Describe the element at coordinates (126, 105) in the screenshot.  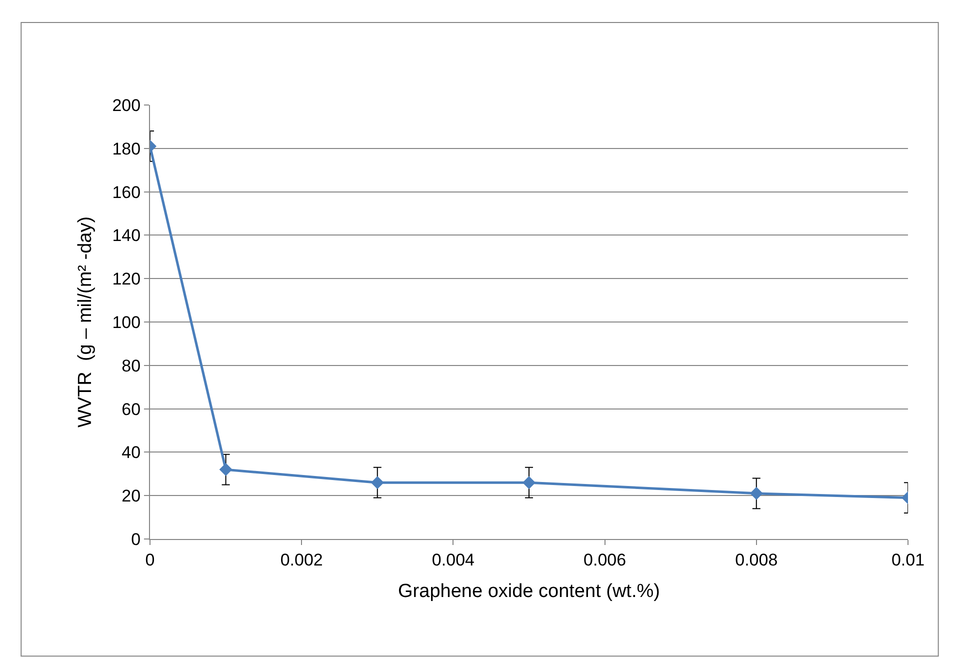
I see `y-tick-label: 200` at that location.